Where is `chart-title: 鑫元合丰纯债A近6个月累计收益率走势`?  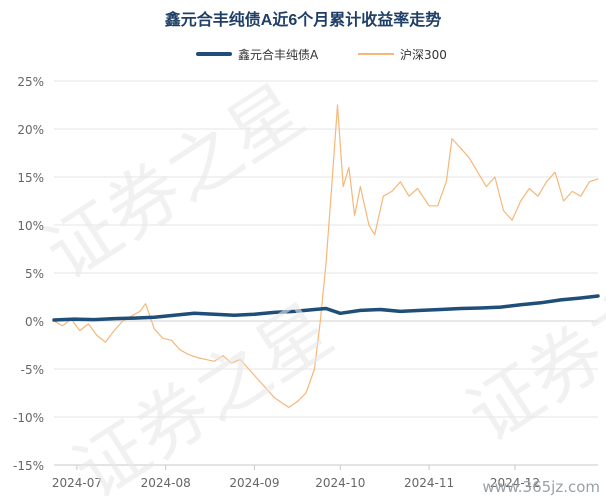 chart-title: 鑫元合丰纯债A近6个月累计收益率走势 is located at coordinates (303, 20).